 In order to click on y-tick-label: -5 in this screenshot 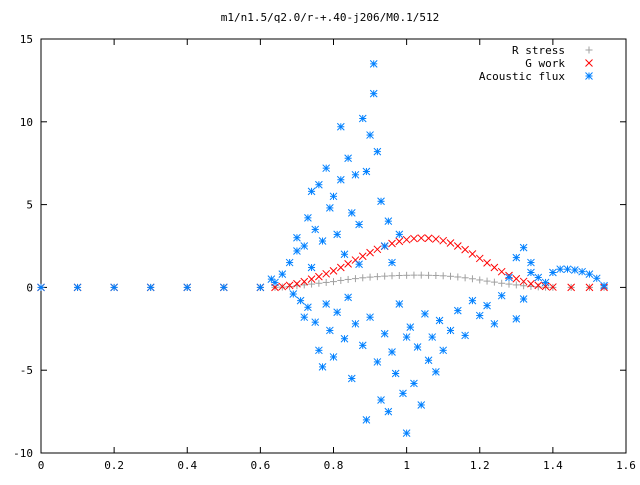, I will do `click(26, 370)`.